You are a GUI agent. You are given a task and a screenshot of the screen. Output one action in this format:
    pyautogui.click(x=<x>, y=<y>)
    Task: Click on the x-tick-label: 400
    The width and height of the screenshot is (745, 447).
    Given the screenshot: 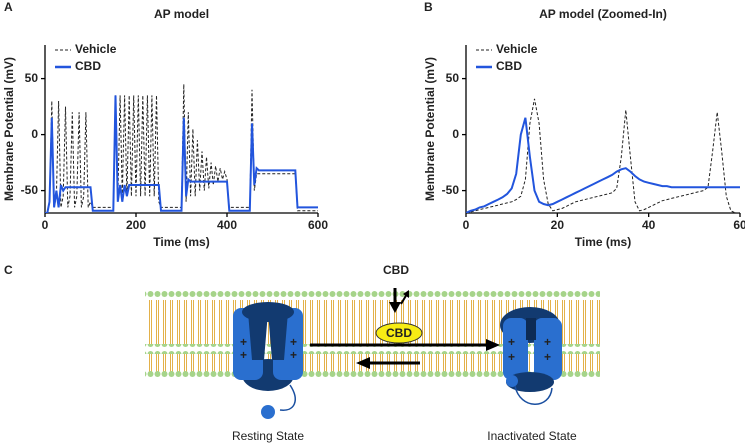 What is the action you would take?
    pyautogui.click(x=227, y=225)
    